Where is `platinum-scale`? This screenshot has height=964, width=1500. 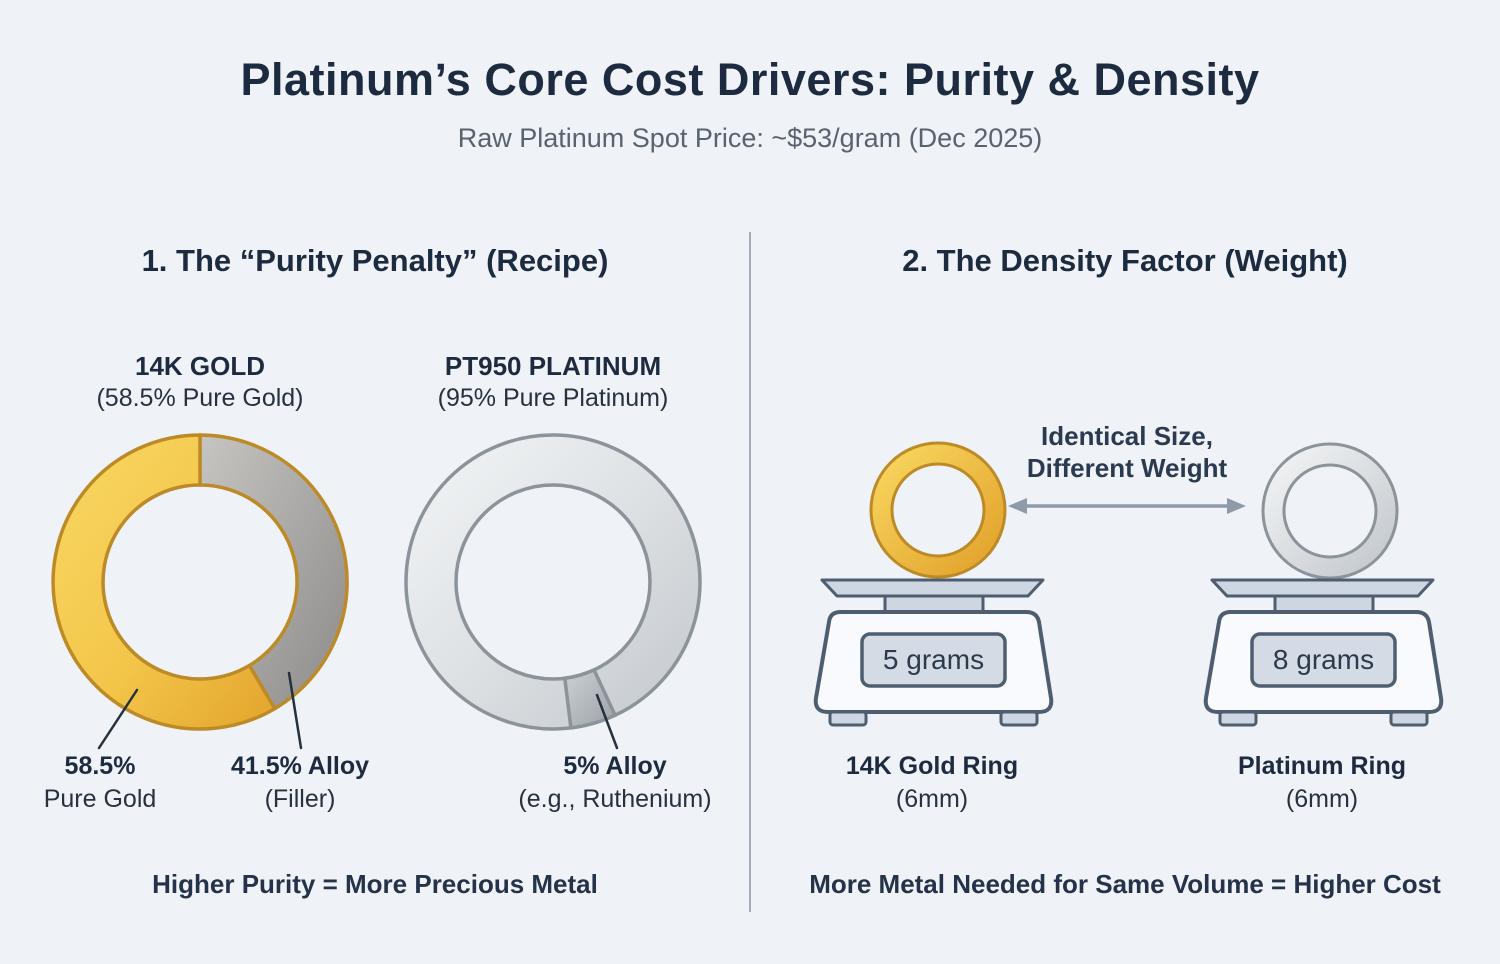
platinum-scale is located at coordinates (1323, 652).